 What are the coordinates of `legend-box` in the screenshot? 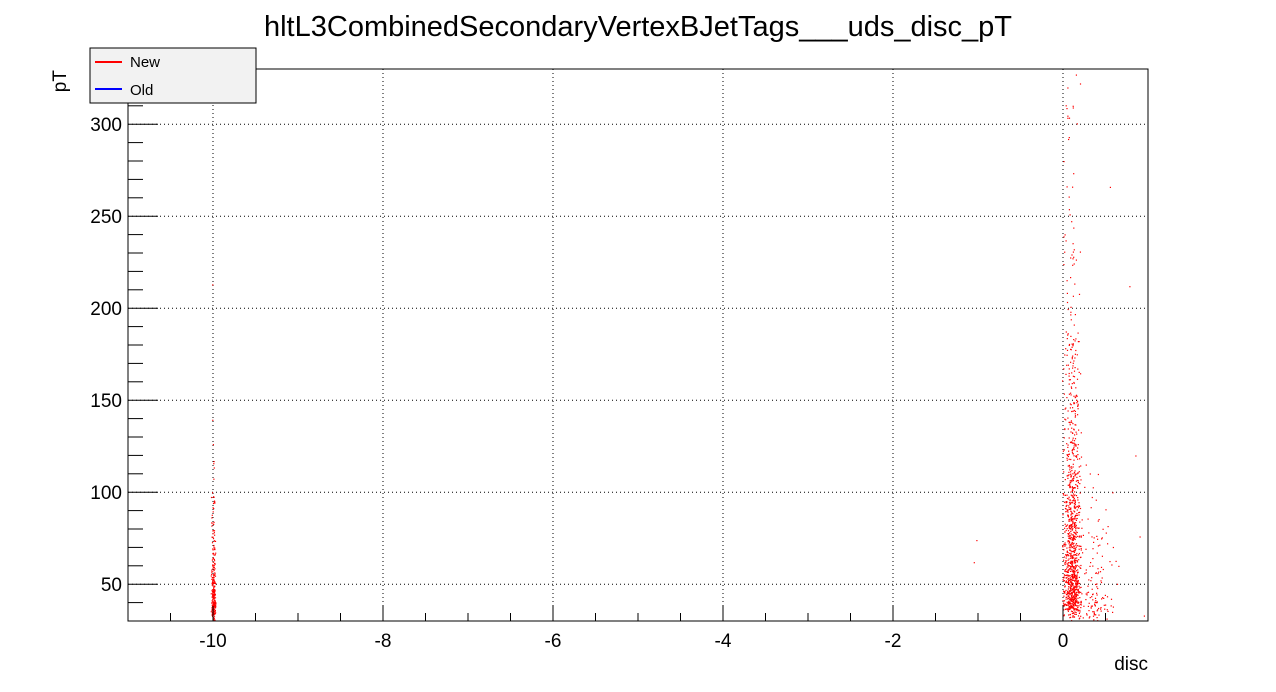 It's located at (173, 75).